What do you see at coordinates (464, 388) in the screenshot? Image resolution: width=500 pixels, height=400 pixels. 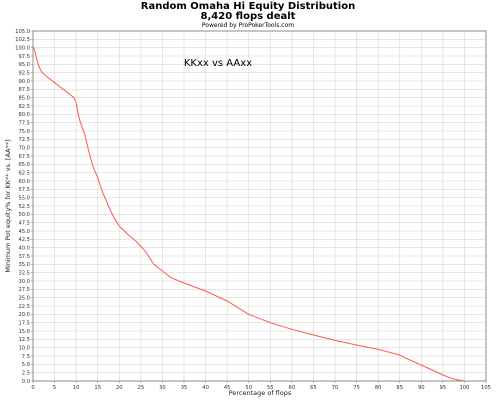 I see `x-tick-label: 100` at bounding box center [464, 388].